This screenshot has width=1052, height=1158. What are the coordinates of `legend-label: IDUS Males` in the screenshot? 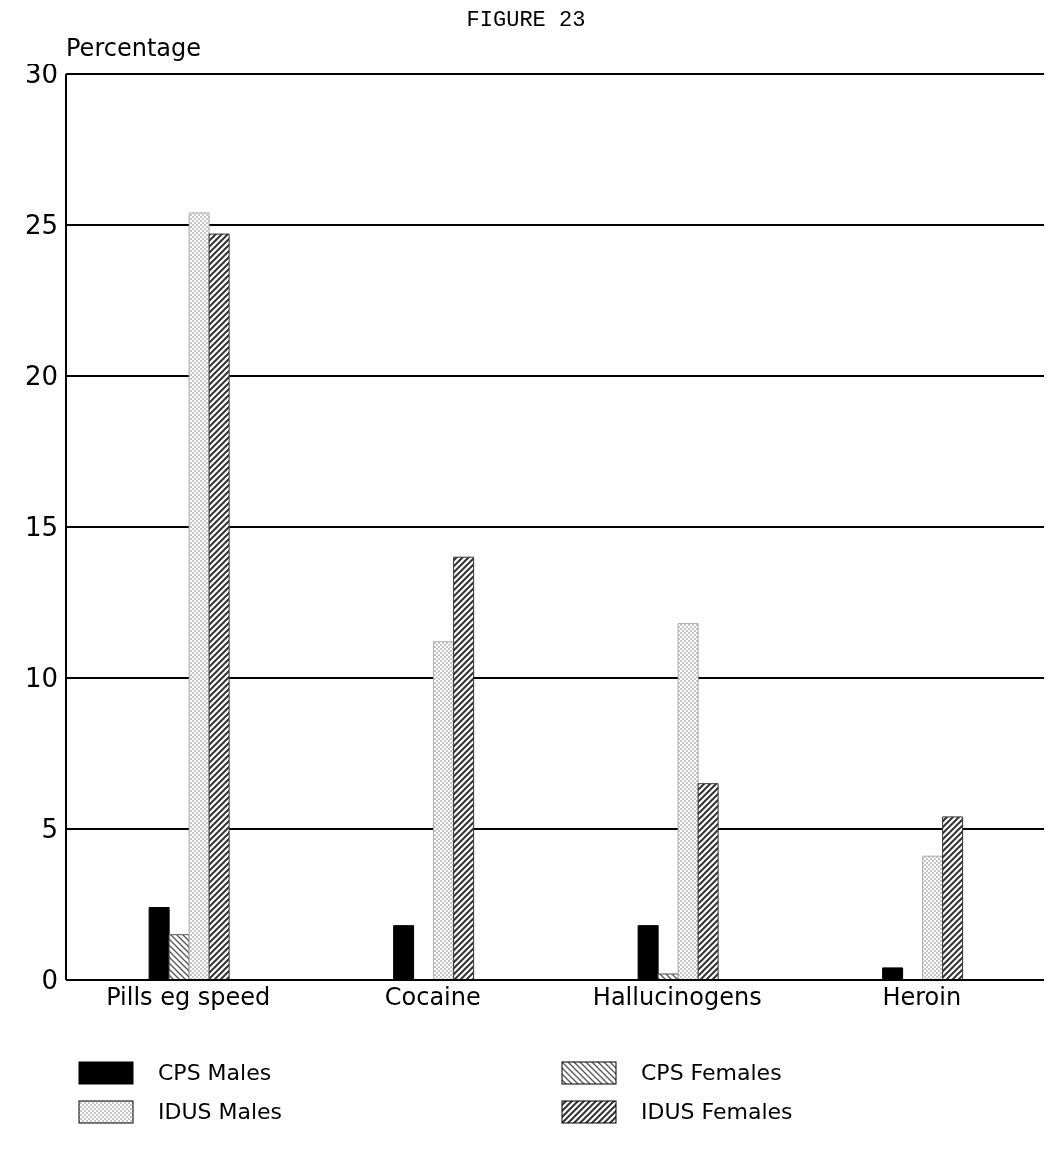 It's located at (220, 1111).